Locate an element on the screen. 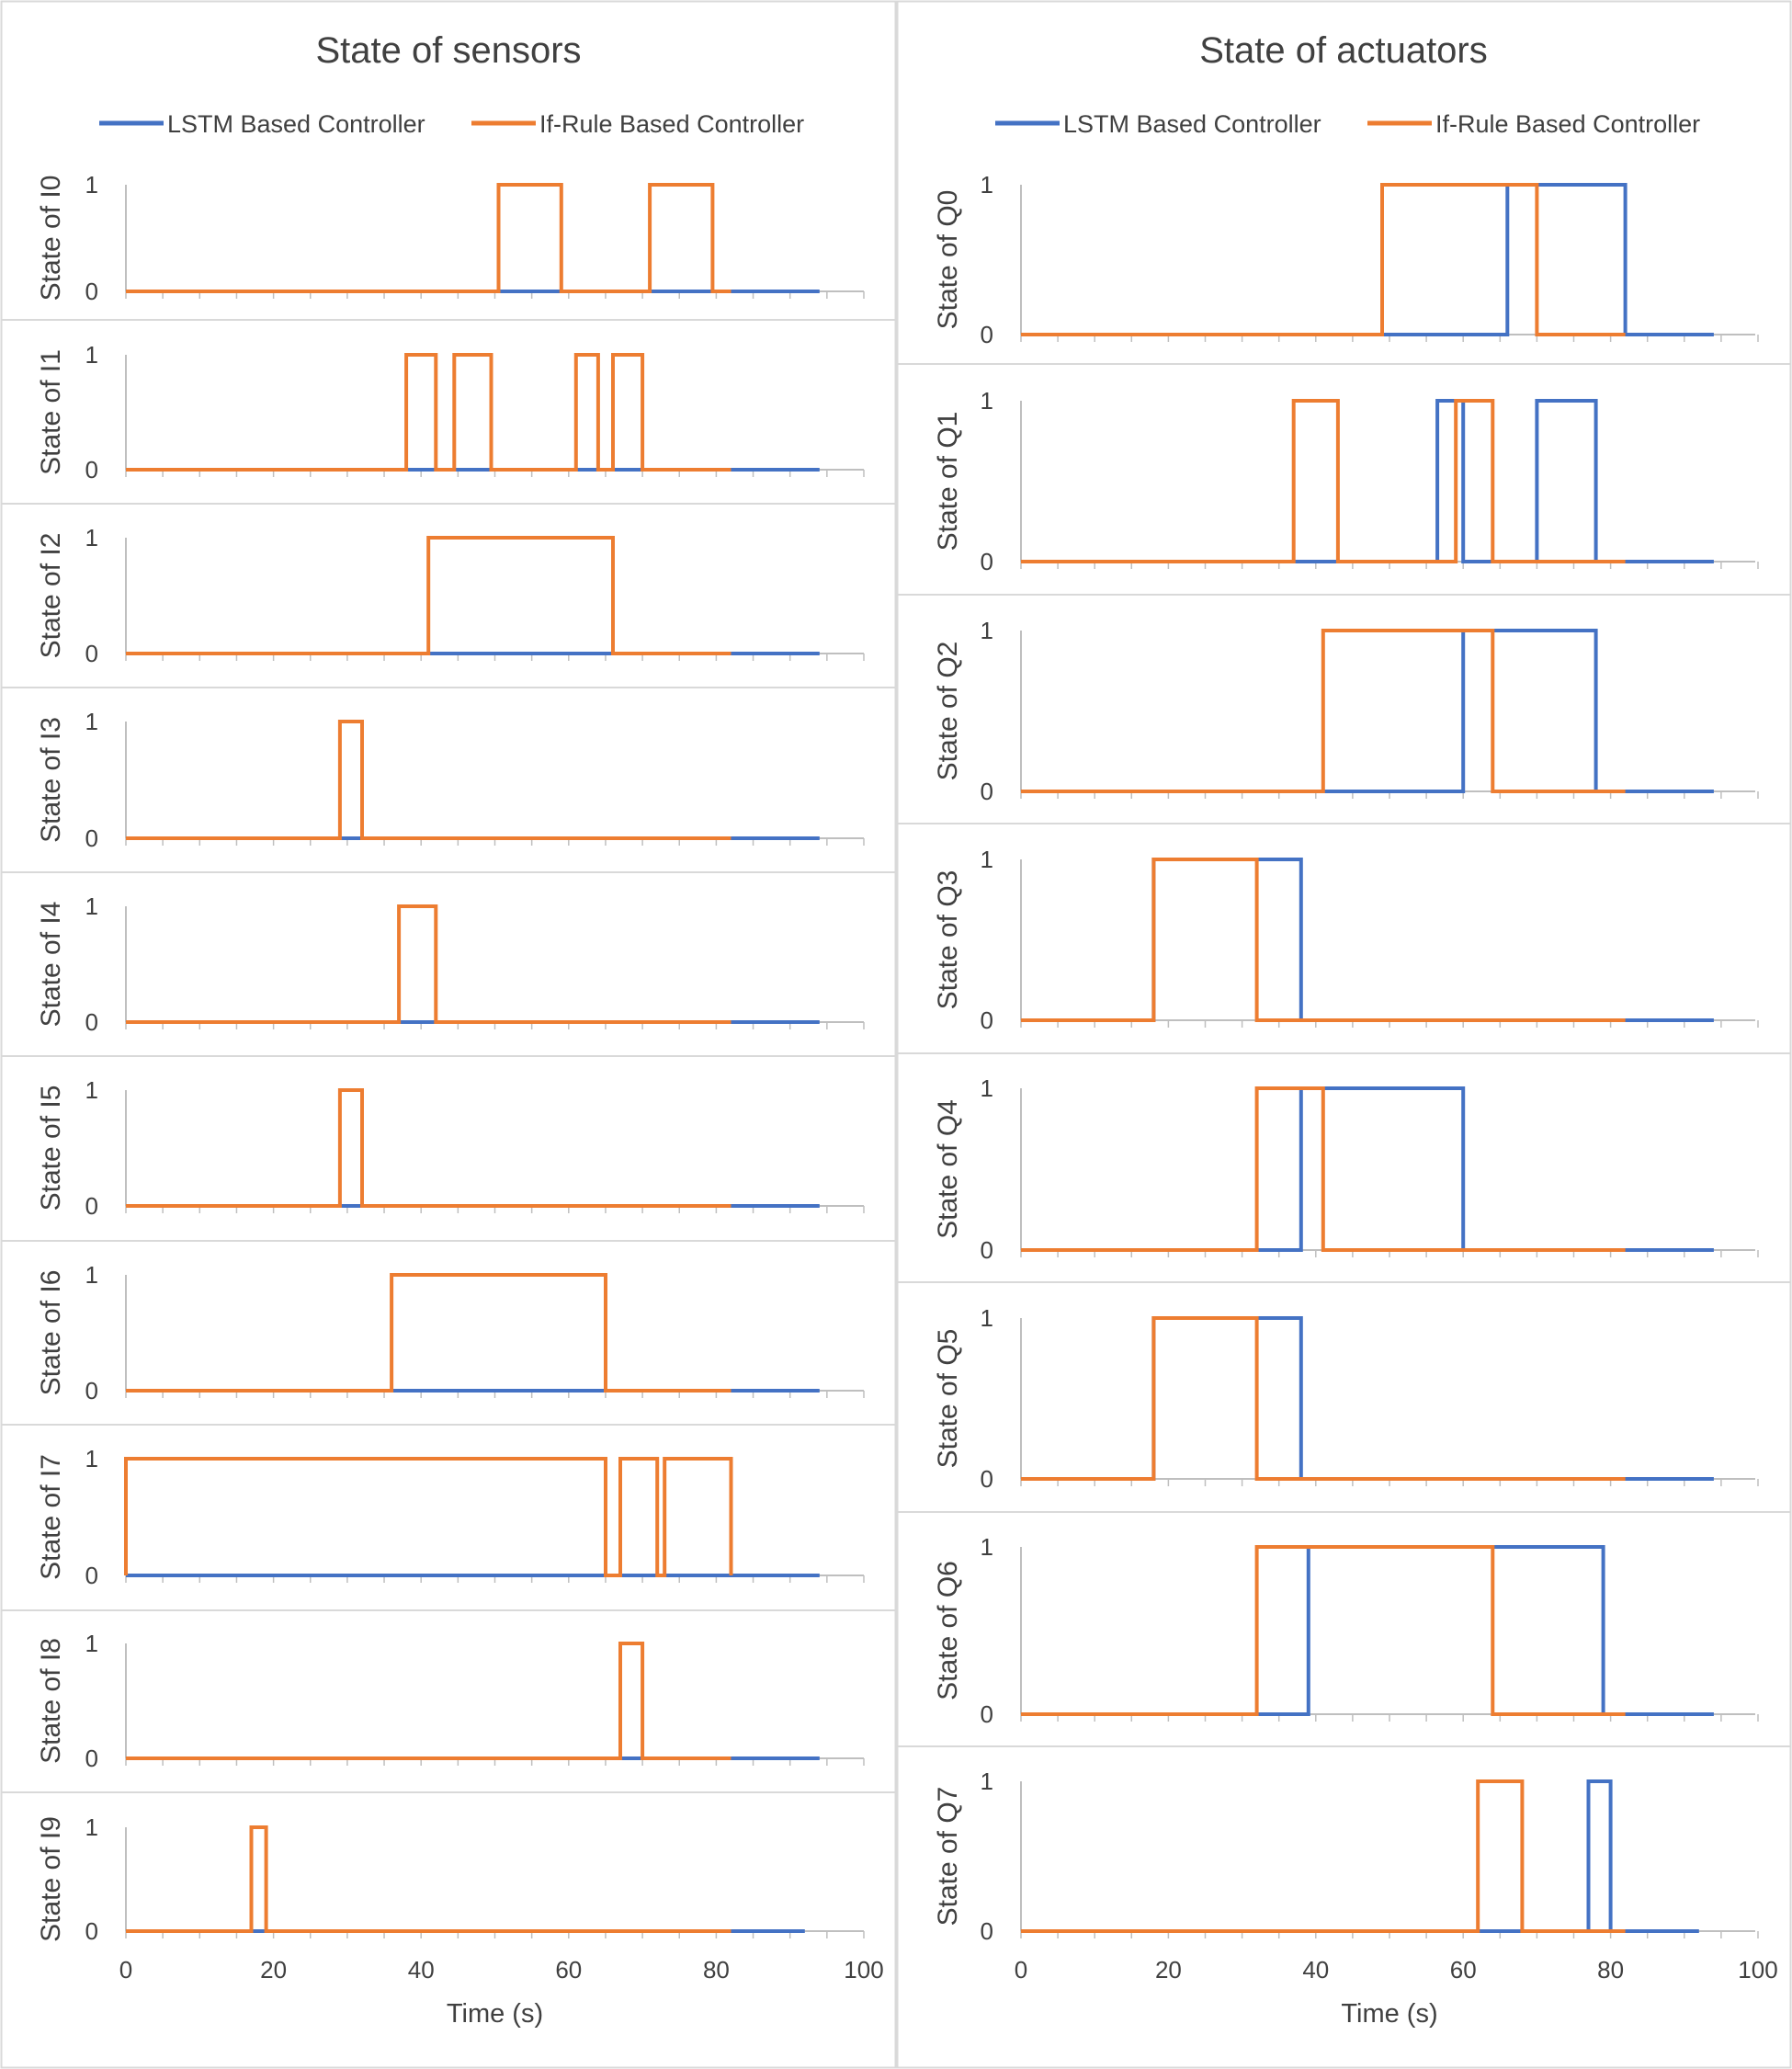  y-axis-label: State of Q4 is located at coordinates (948, 1169).